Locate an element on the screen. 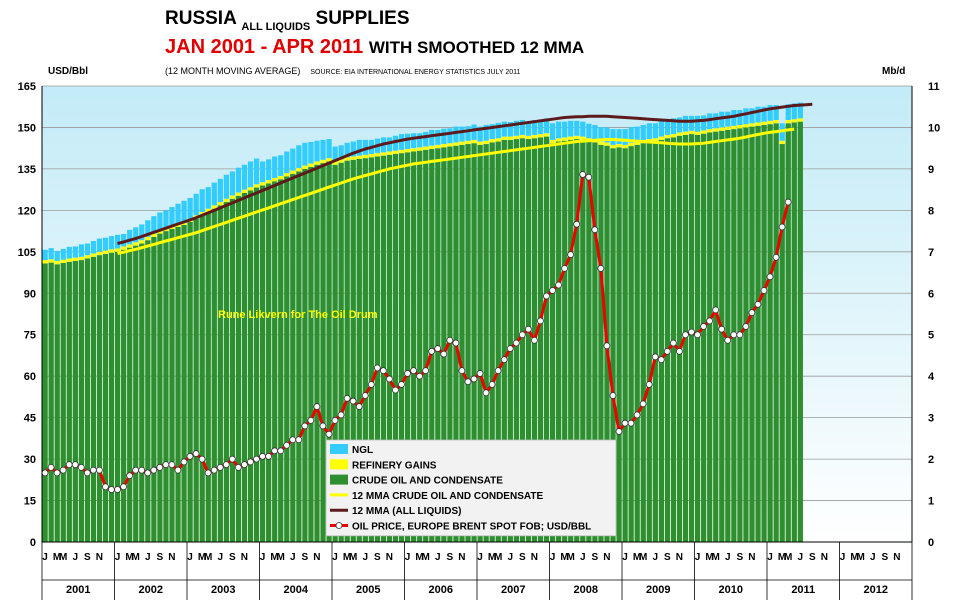 Image resolution: width=960 pixels, height=600 pixels. right-tick-label-4: 4 is located at coordinates (931, 377).